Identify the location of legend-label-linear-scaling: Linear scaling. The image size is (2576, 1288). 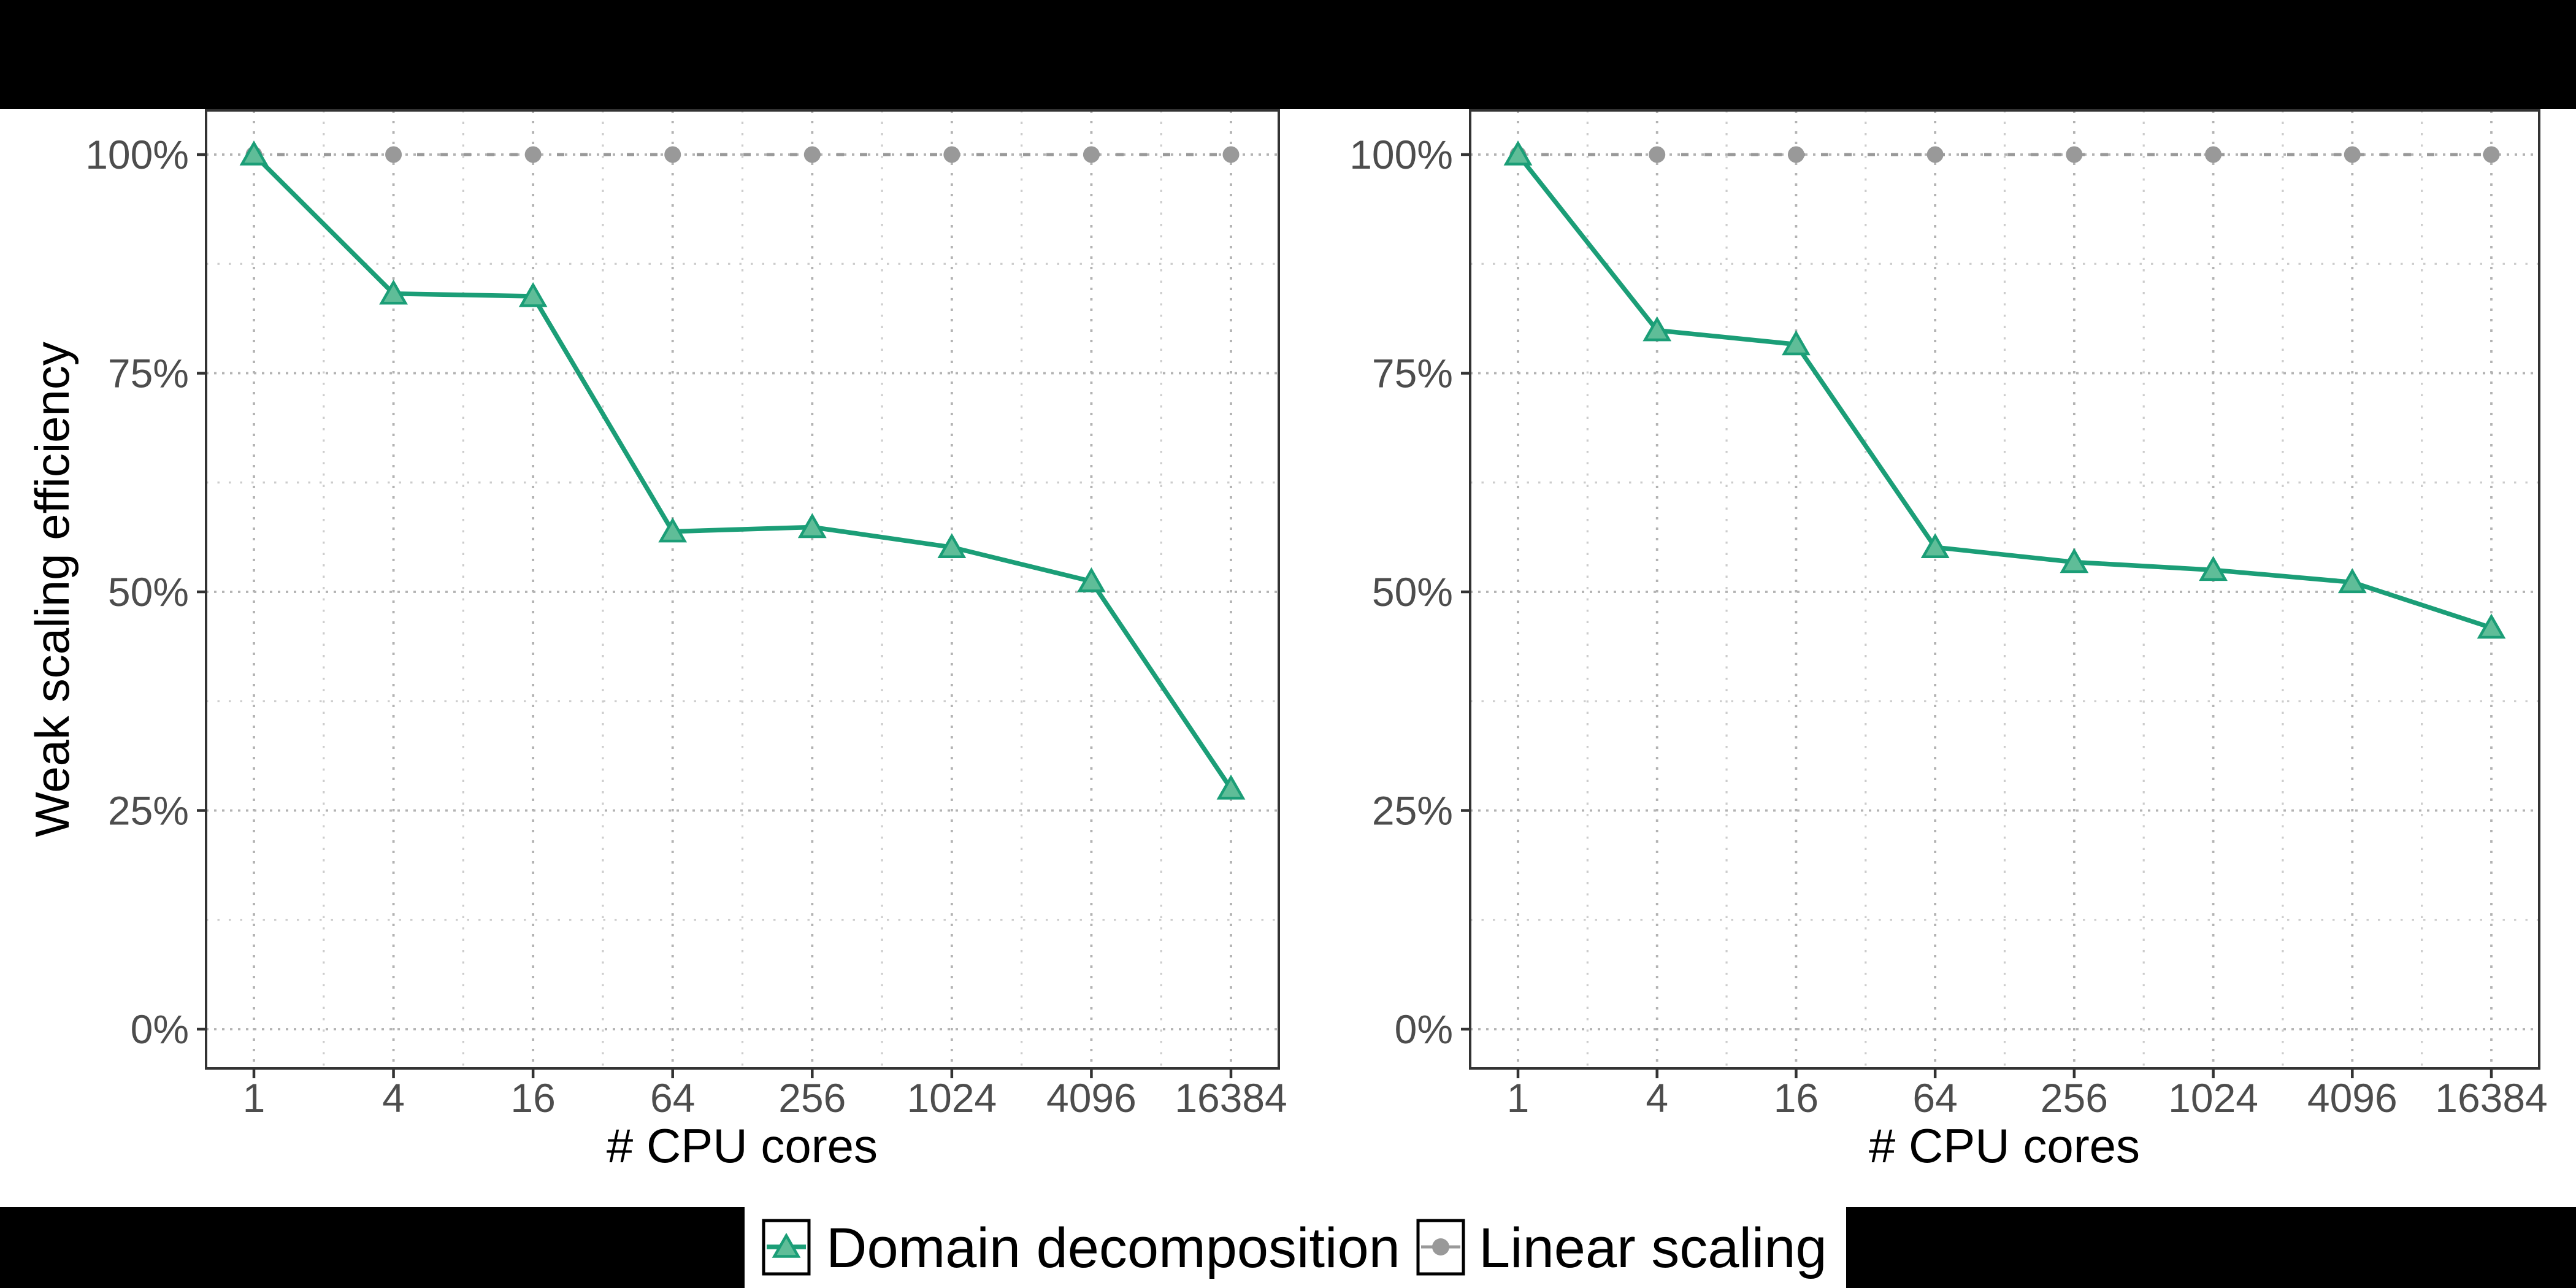
(1653, 1248).